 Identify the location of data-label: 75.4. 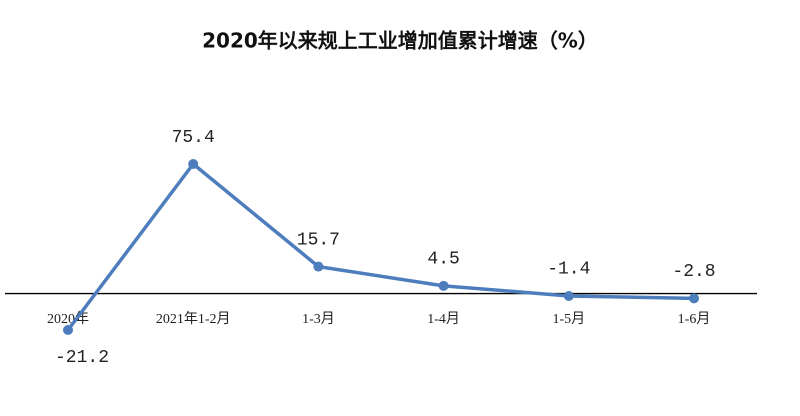
(193, 138).